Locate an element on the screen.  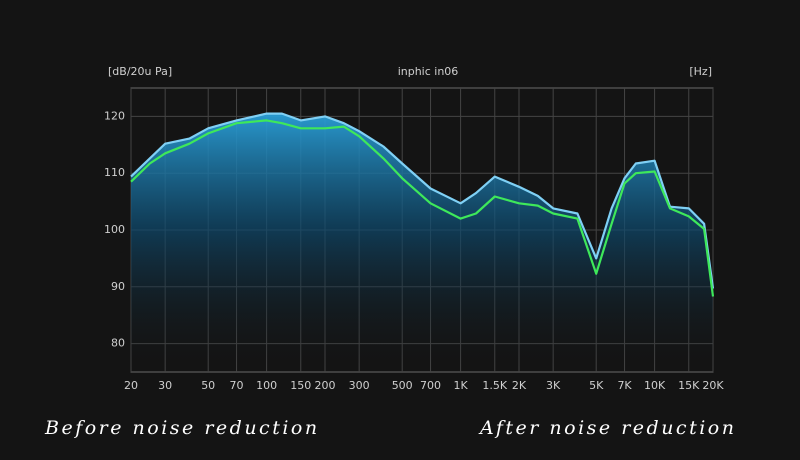
x-unit-label: [Hz] is located at coordinates (700, 71).